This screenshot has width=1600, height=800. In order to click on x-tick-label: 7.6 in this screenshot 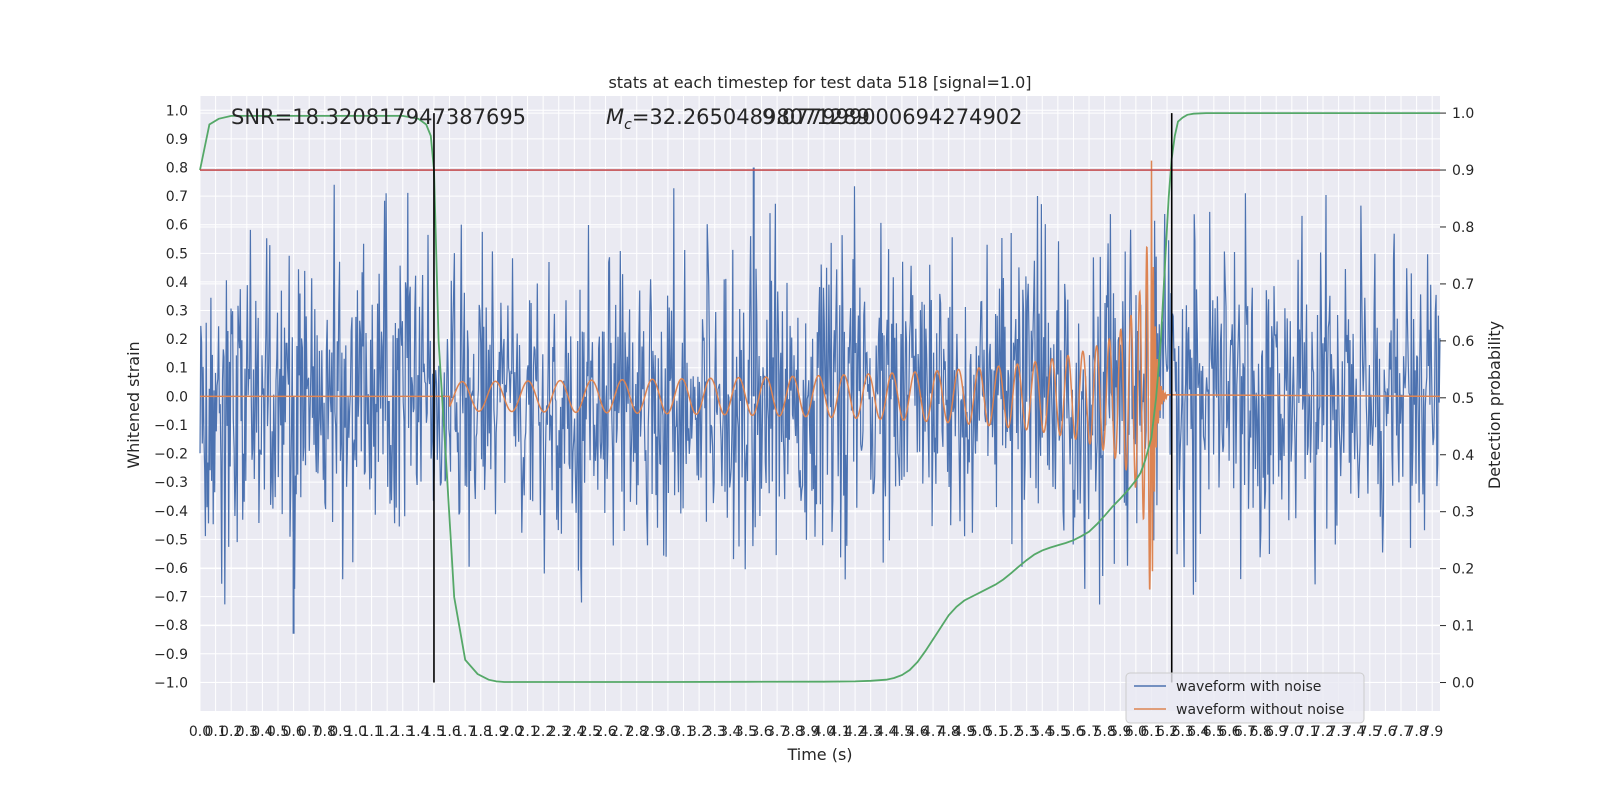, I will do `click(1385, 732)`.